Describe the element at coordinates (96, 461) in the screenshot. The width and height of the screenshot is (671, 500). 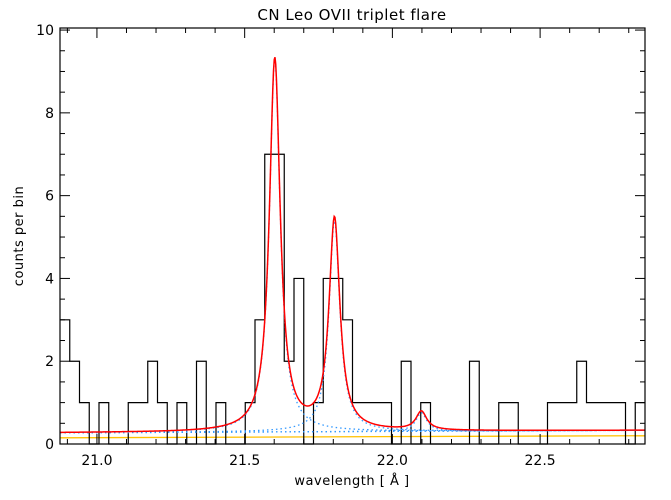
I see `x-tick-label: 21.0` at that location.